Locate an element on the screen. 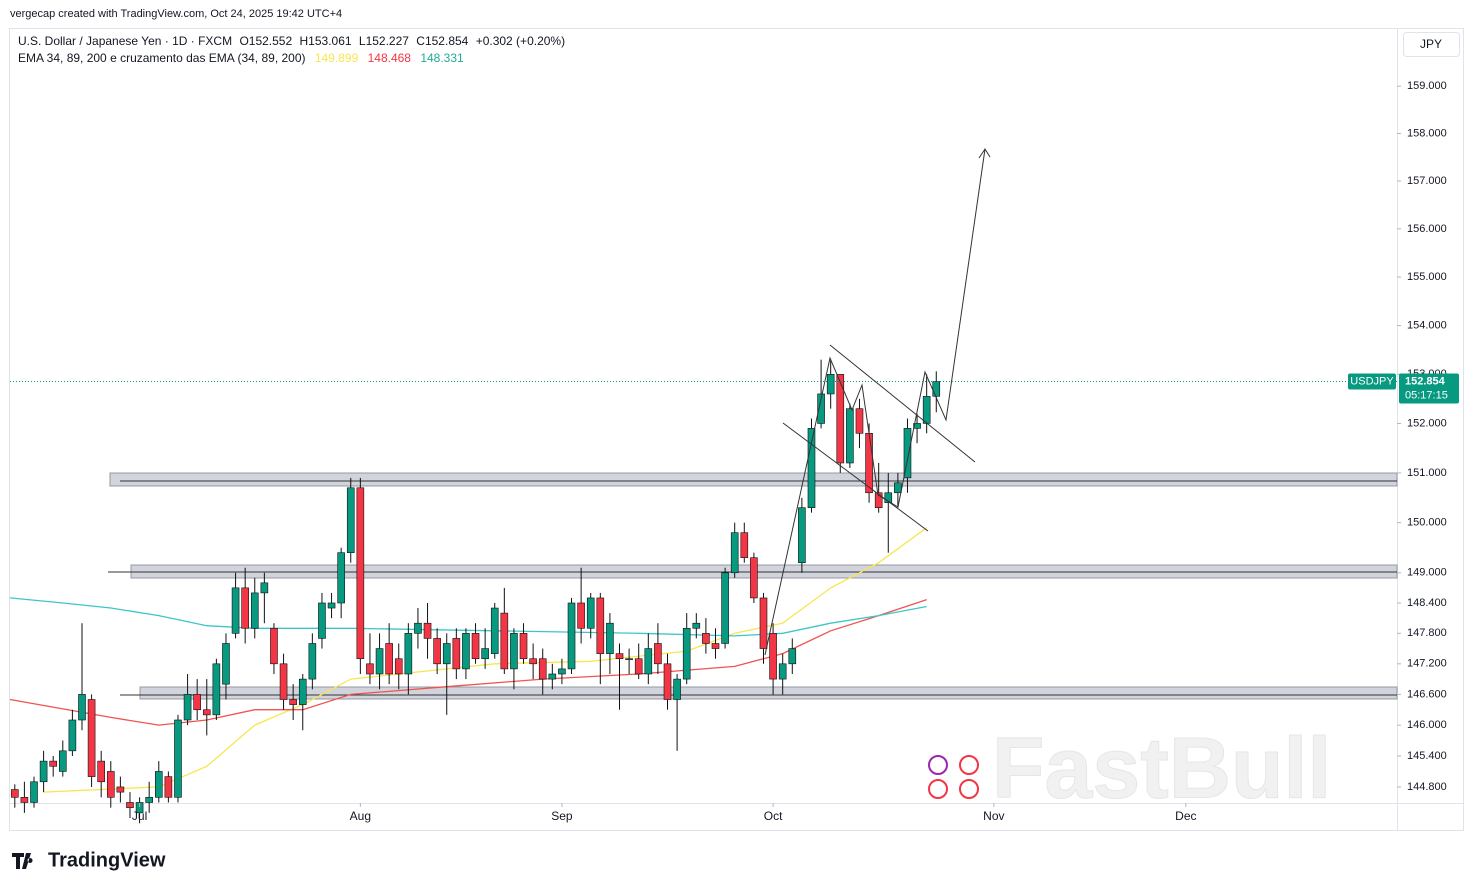 The height and width of the screenshot is (896, 1474). y-tick-label: 156.000 is located at coordinates (1427, 229).